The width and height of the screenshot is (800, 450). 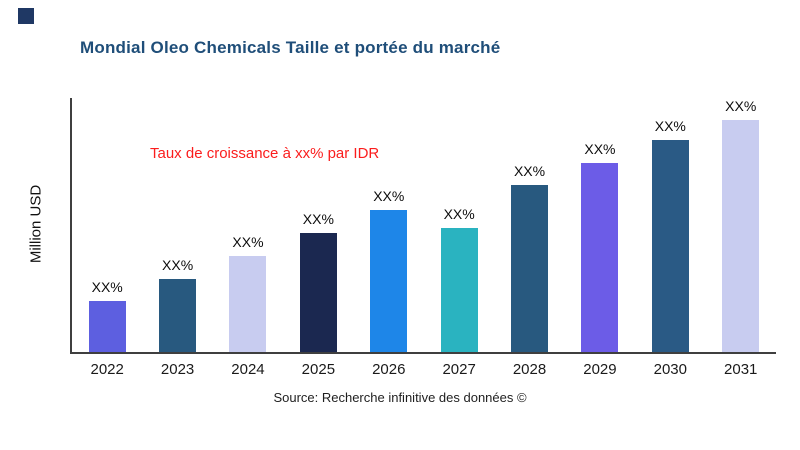 I want to click on bar-group: XX% 2031, so click(x=741, y=244).